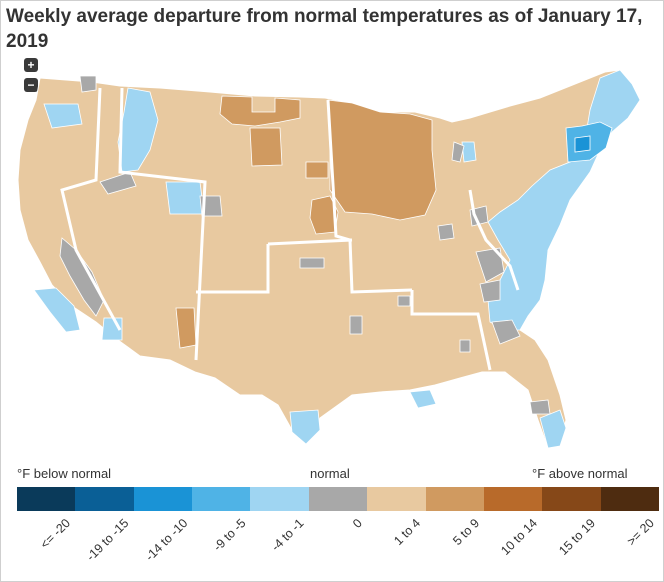 The width and height of the screenshot is (664, 582). Describe the element at coordinates (553, 429) in the screenshot. I see `region-florida-minus4to1` at that location.